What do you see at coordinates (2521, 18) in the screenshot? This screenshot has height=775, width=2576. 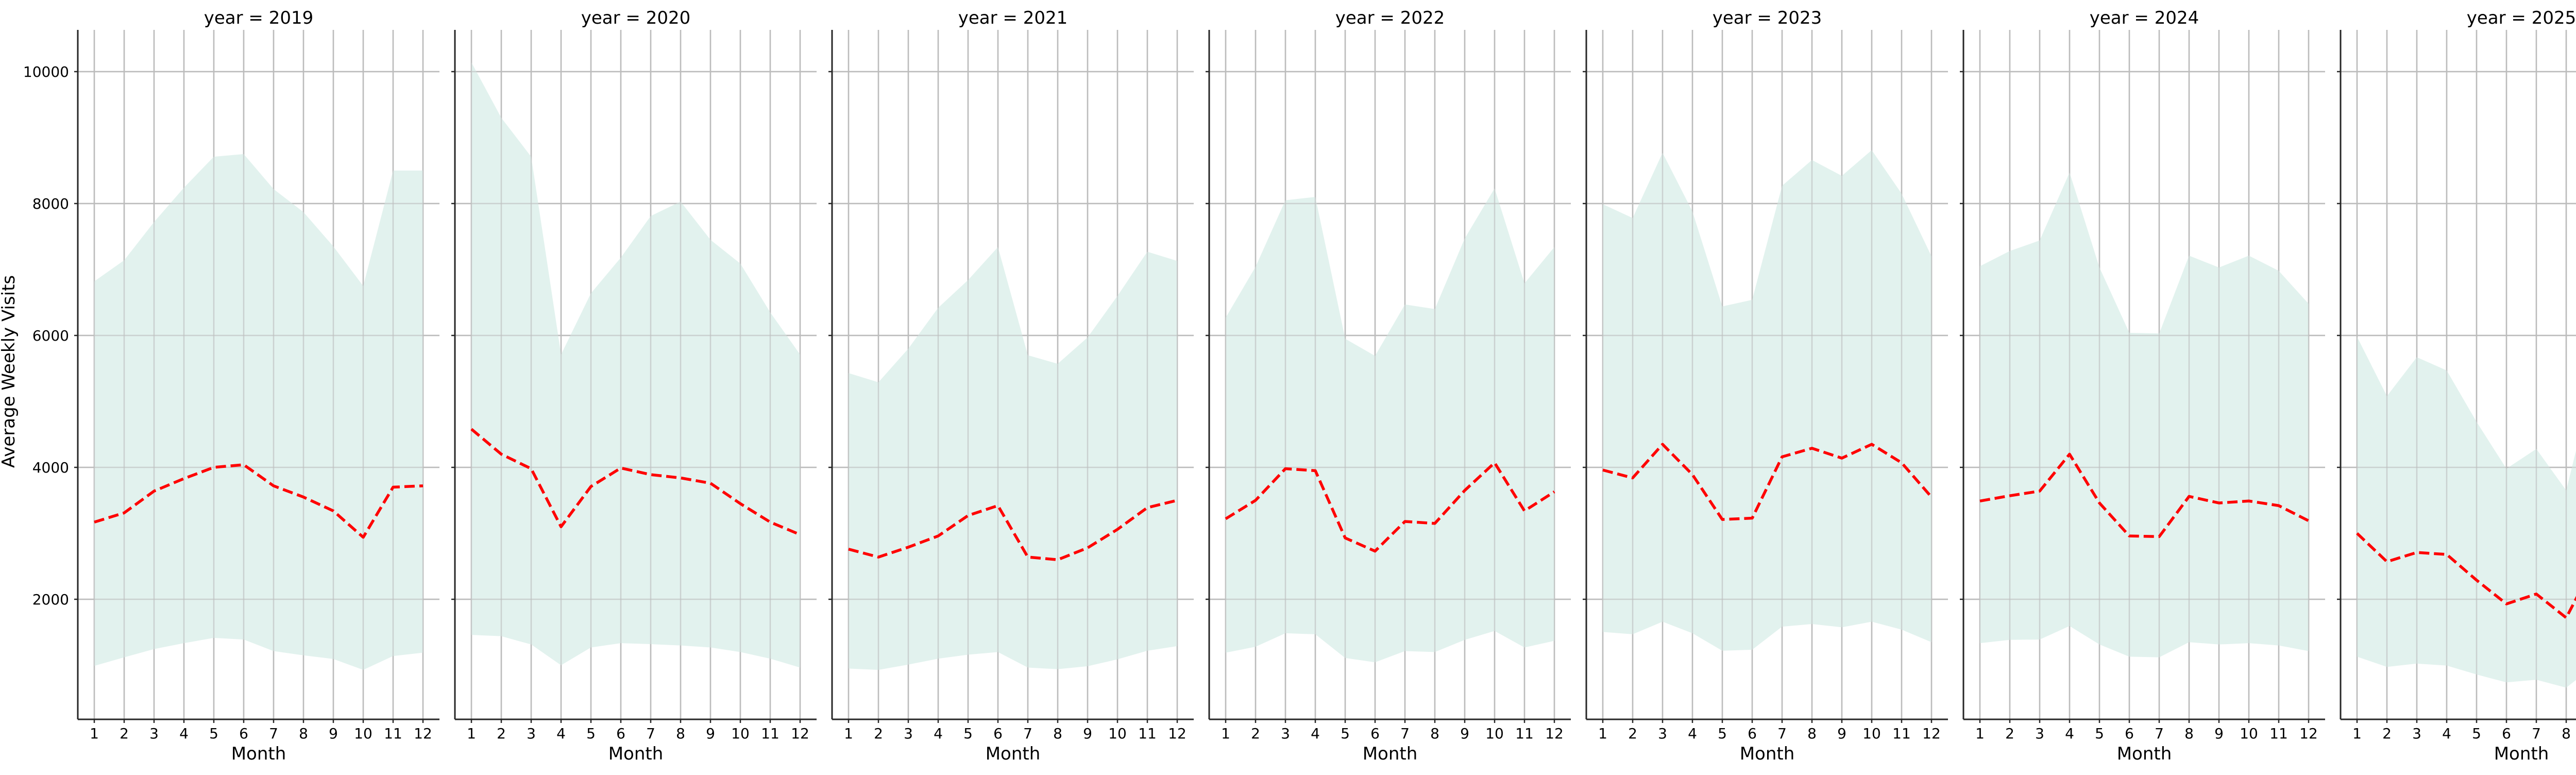 I see `panel-title: year = 2025` at bounding box center [2521, 18].